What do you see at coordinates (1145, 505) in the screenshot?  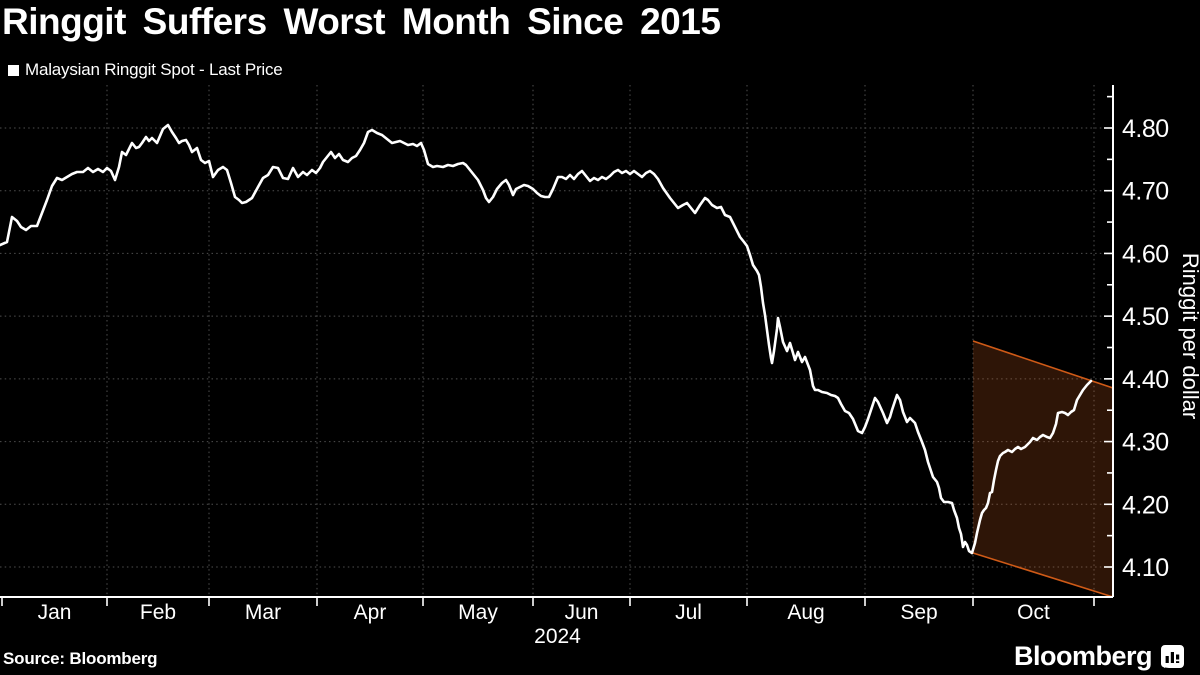 I see `y-tick-label: 4.20` at bounding box center [1145, 505].